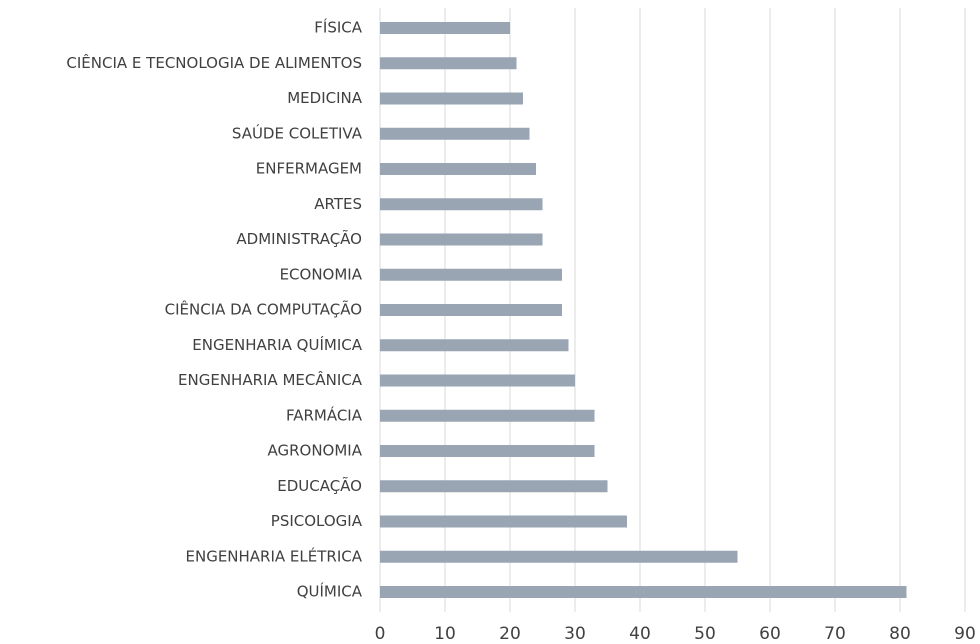 This screenshot has width=980, height=644. What do you see at coordinates (324, 414) in the screenshot?
I see `y-tick-label: FARMÁCIA` at bounding box center [324, 414].